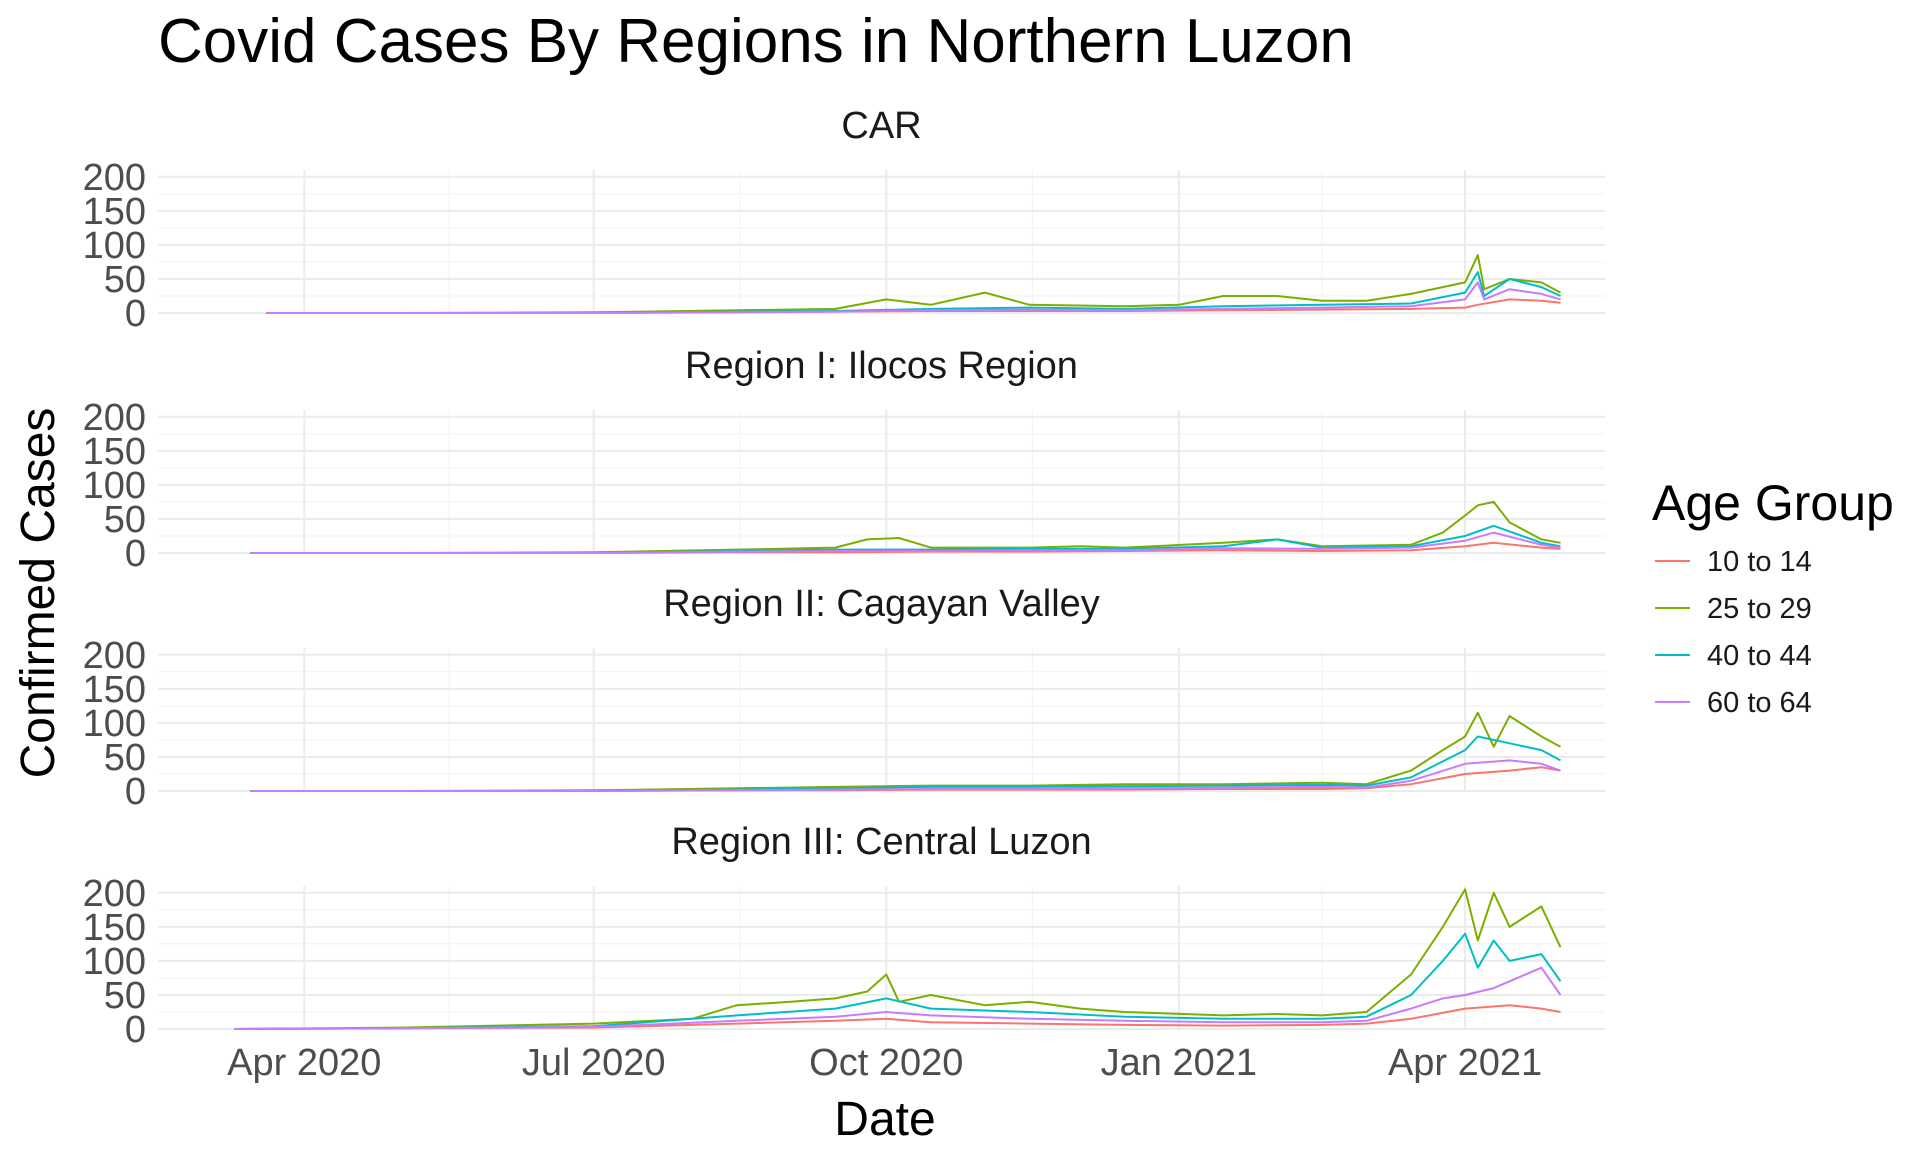  I want to click on facet-strip-label: Region I: Ilocos Region, so click(881, 366).